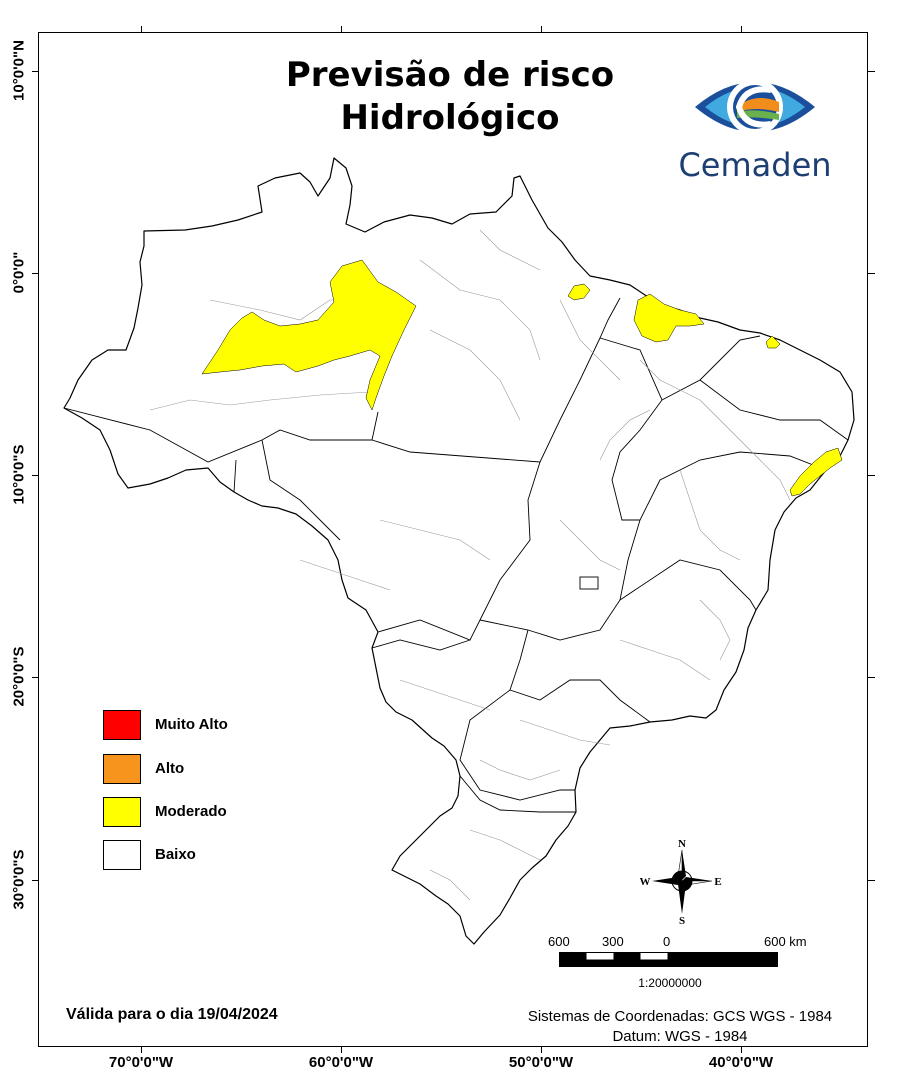  What do you see at coordinates (541, 1062) in the screenshot?
I see `lon-label-50w: 50°0'0"W` at bounding box center [541, 1062].